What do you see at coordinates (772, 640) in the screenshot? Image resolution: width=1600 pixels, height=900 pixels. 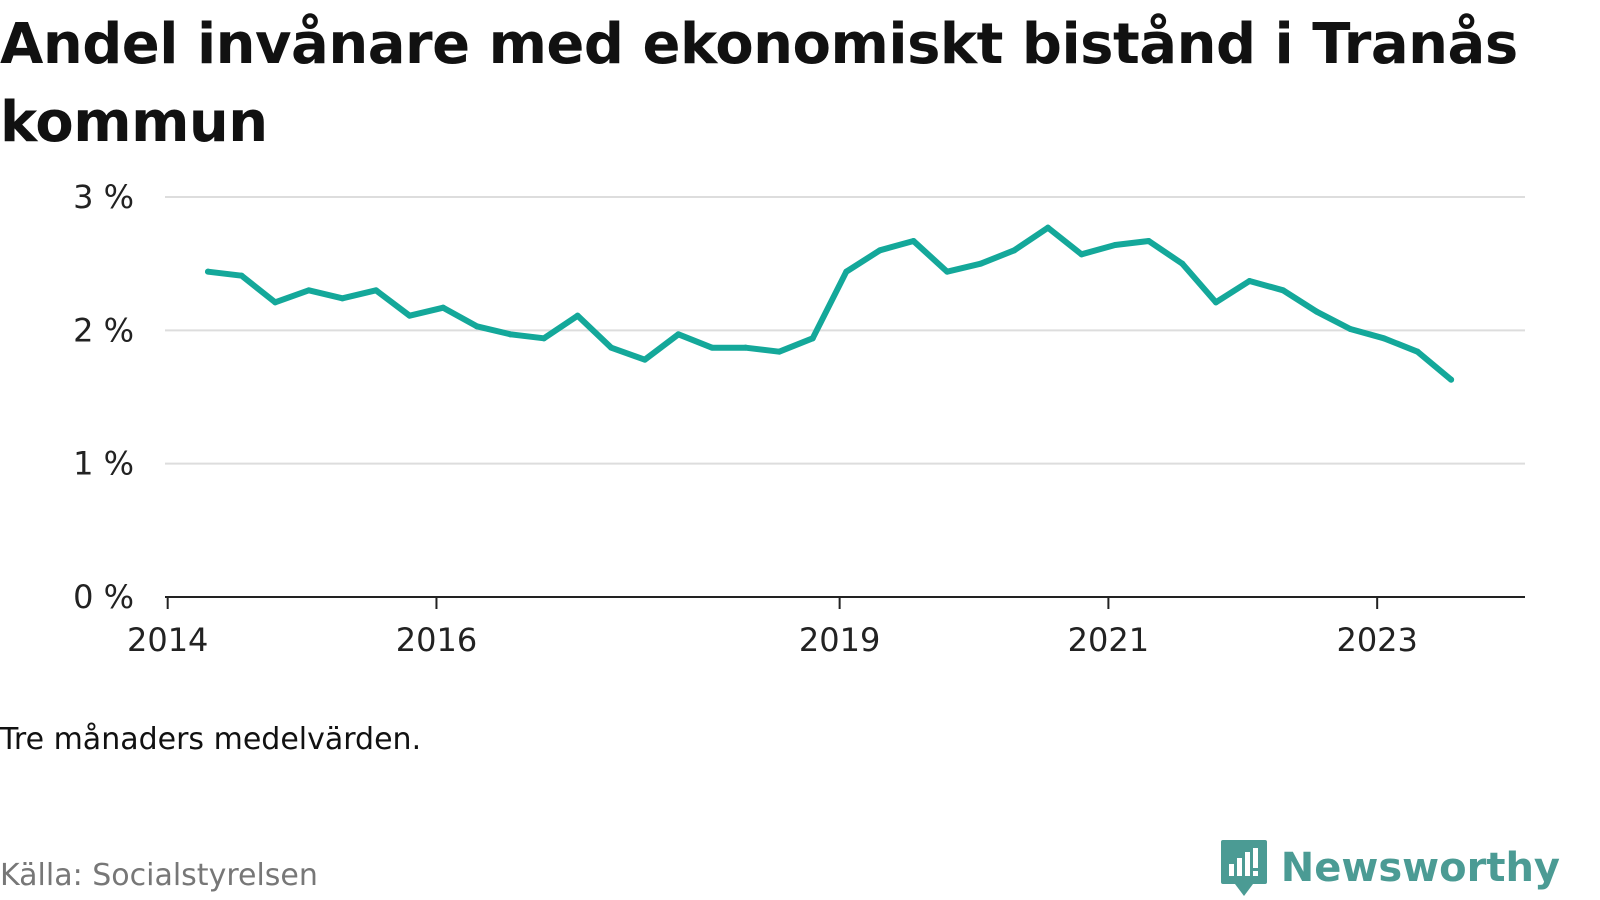 I see `x-axis-tick-labels: 2014 2016 2019 2021 2023` at bounding box center [772, 640].